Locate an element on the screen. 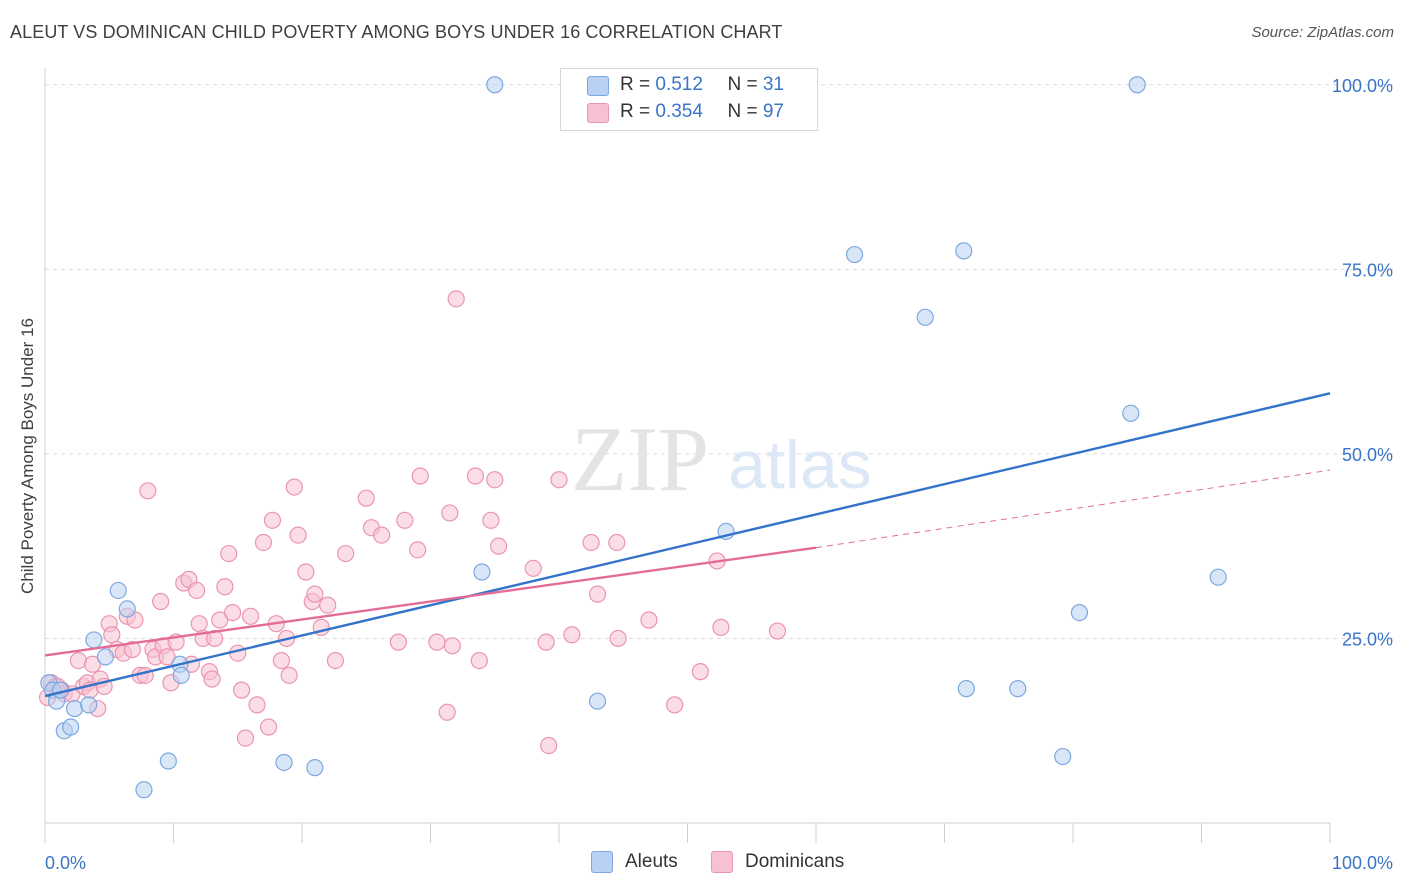 This screenshot has width=1406, height=892. watermark-zip: ZIP is located at coordinates (640, 459).